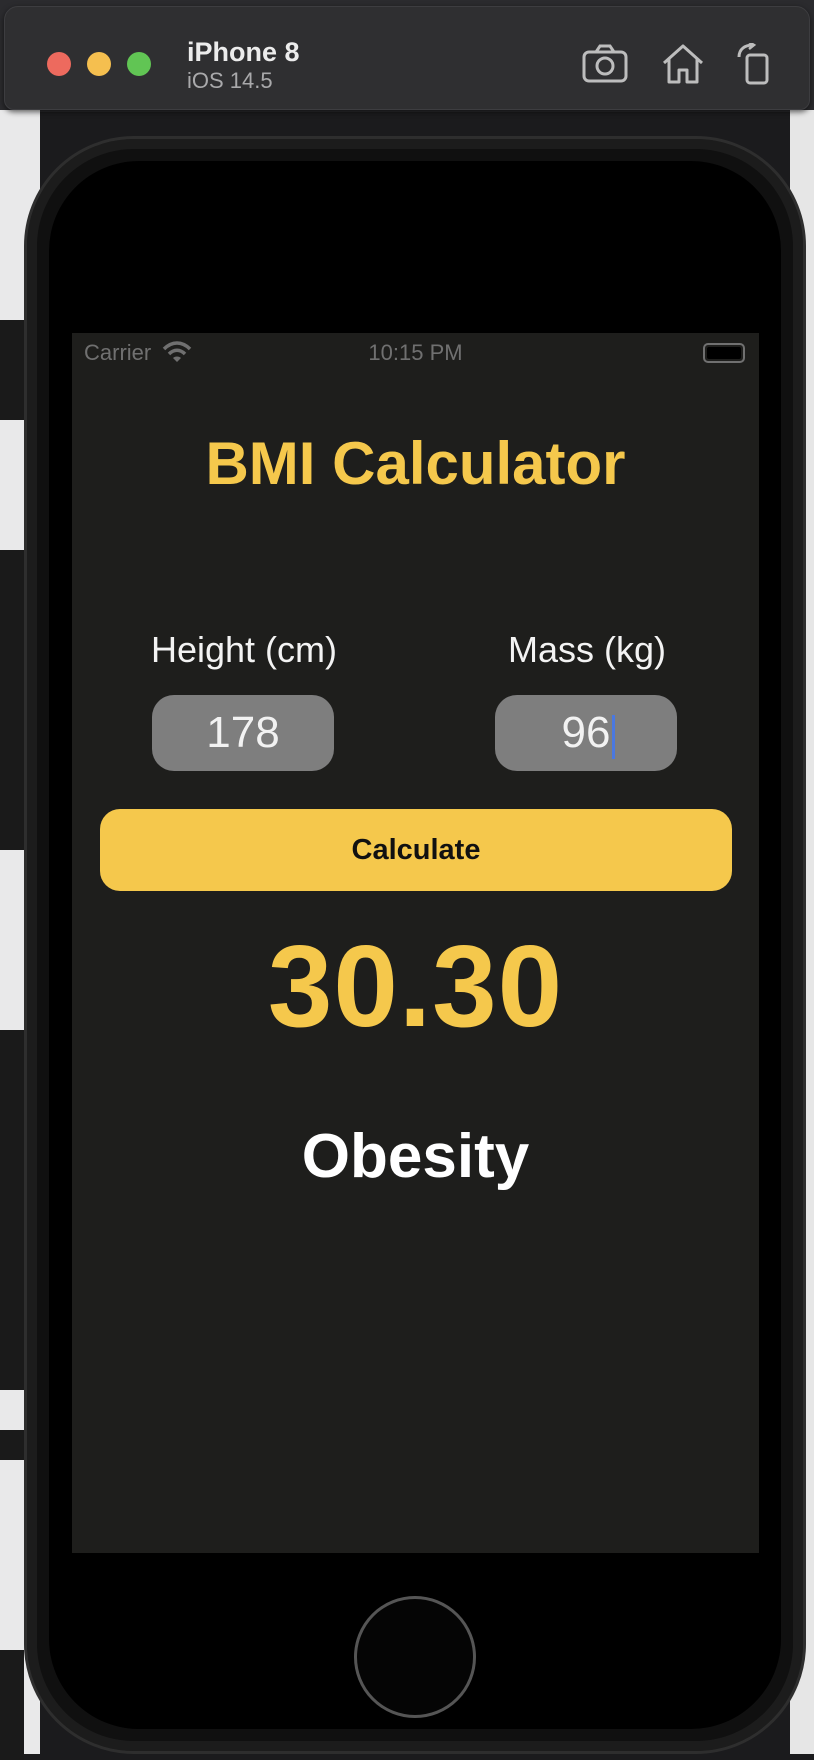  I want to click on zoom-window-button, so click(139, 64).